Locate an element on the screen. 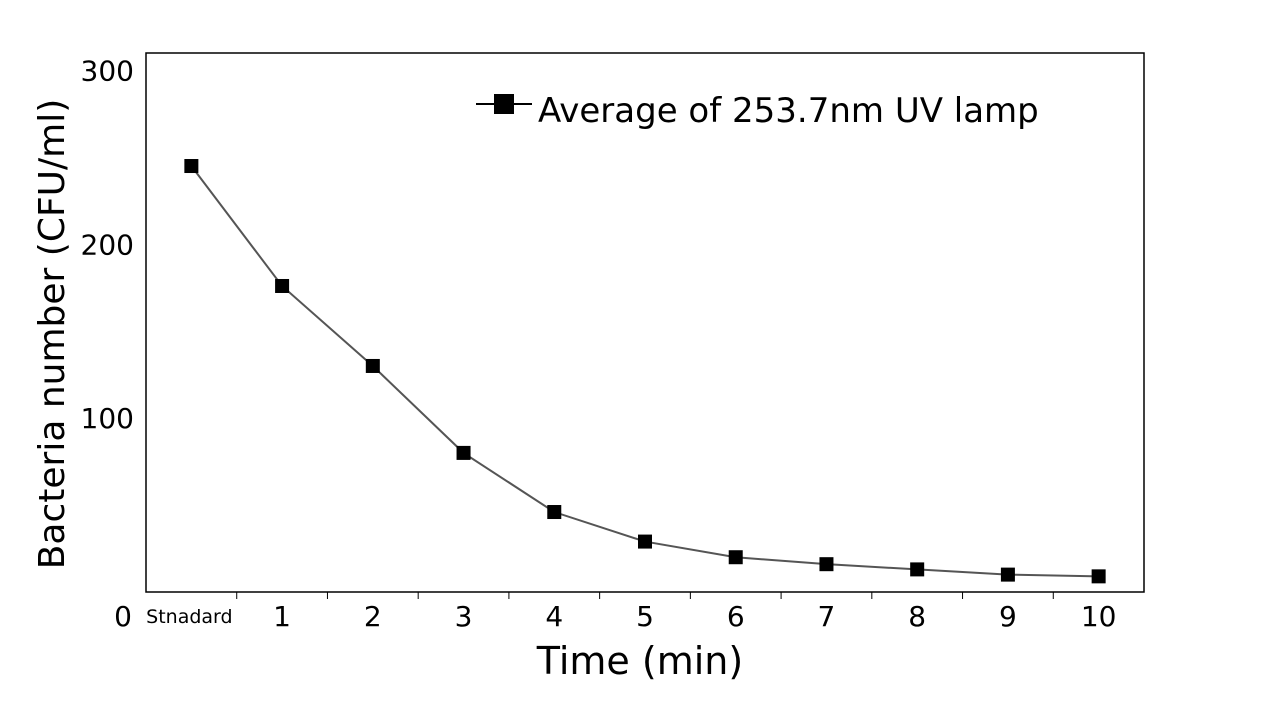 This screenshot has height=724, width=1280. legend-label: Average of 253.7nm UV lamp is located at coordinates (788, 111).